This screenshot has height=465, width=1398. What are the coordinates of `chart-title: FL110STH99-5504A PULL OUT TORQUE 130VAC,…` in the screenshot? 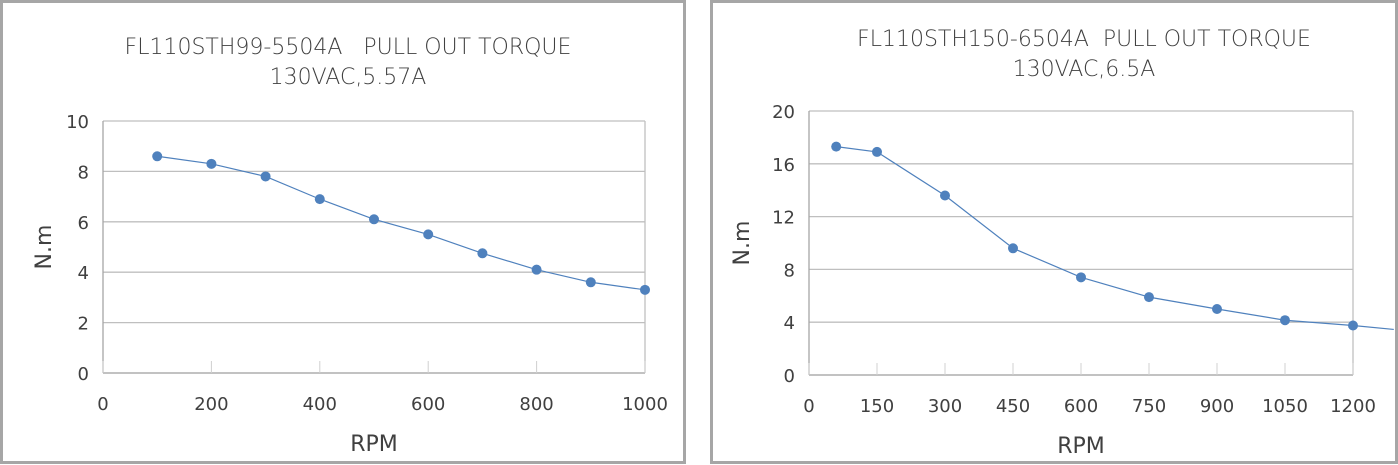 It's located at (343, 63).